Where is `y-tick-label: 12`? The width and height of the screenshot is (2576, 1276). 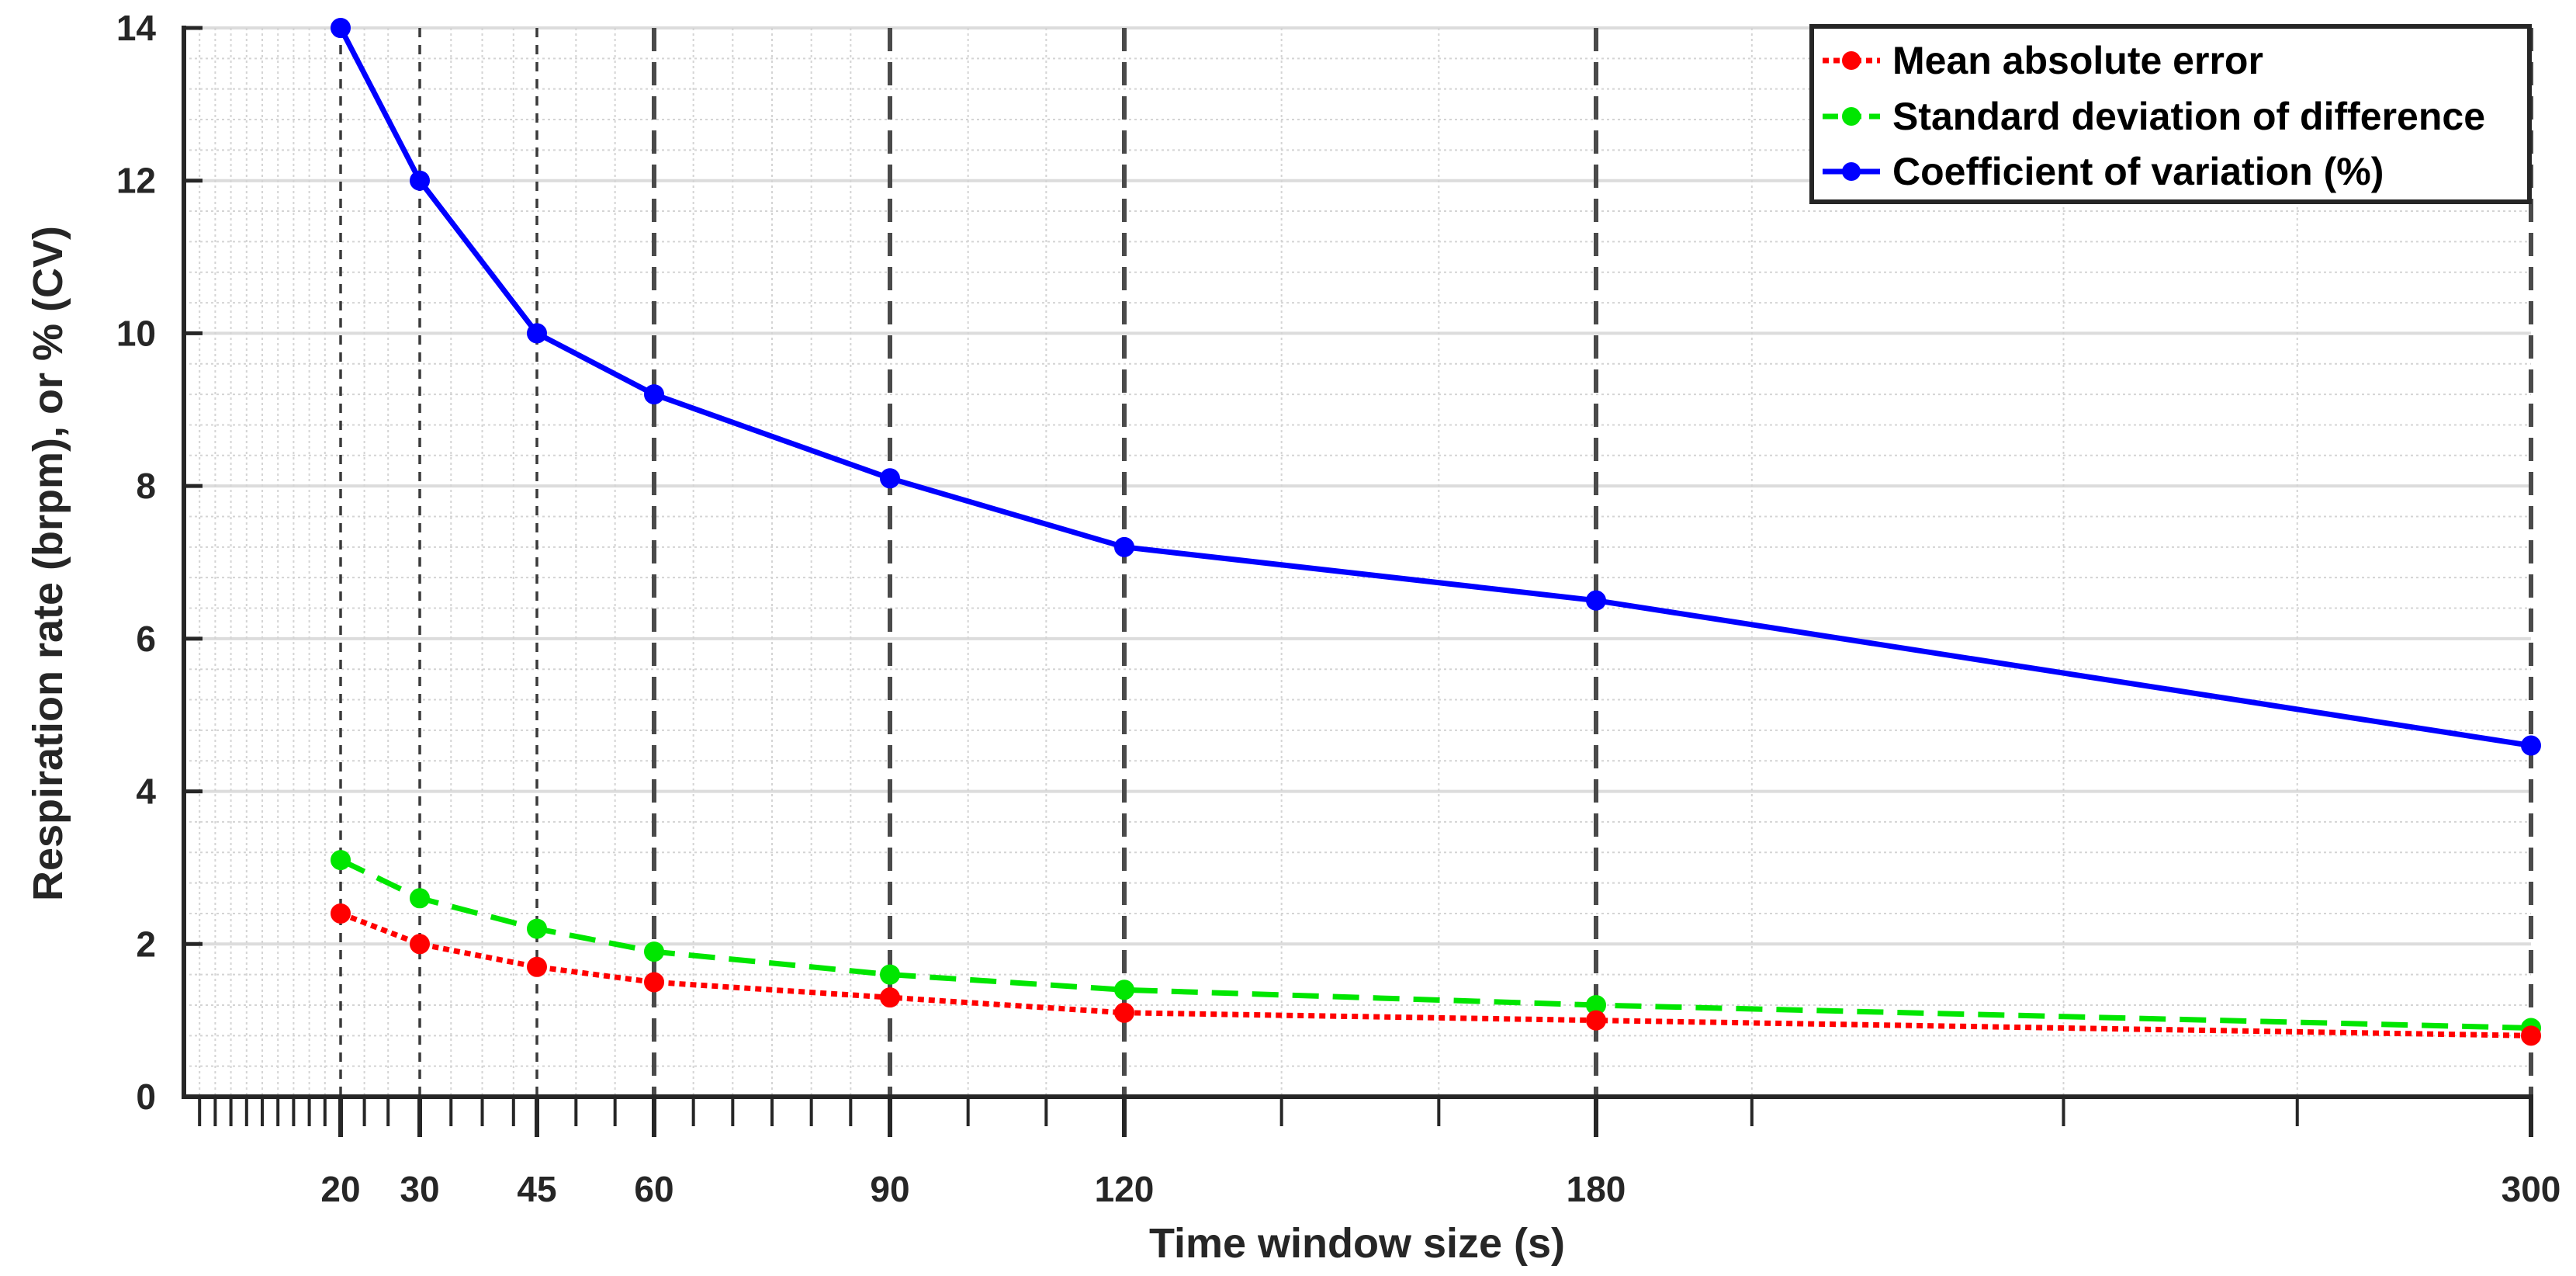 y-tick-label: 12 is located at coordinates (136, 181).